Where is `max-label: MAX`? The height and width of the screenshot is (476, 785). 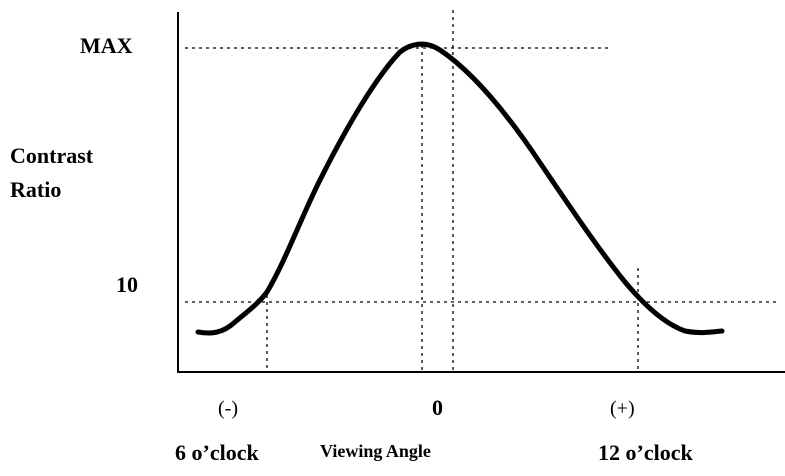
max-label: MAX is located at coordinates (106, 45).